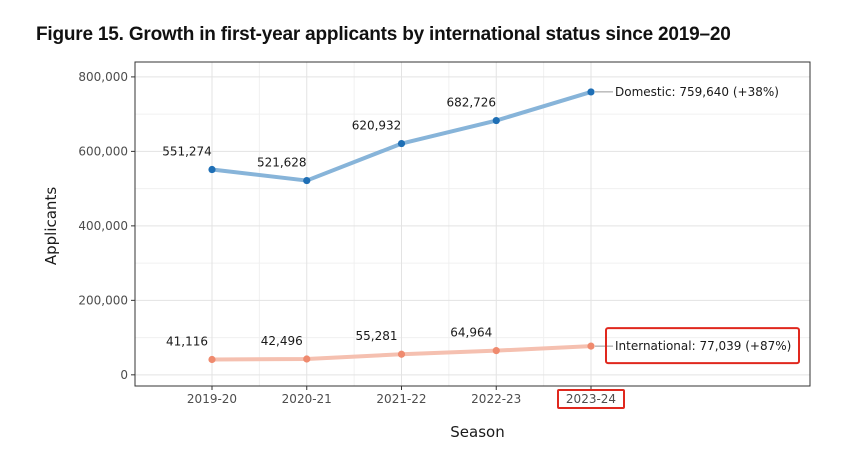 The width and height of the screenshot is (862, 453). What do you see at coordinates (187, 342) in the screenshot?
I see `international-value-label: 41,116` at bounding box center [187, 342].